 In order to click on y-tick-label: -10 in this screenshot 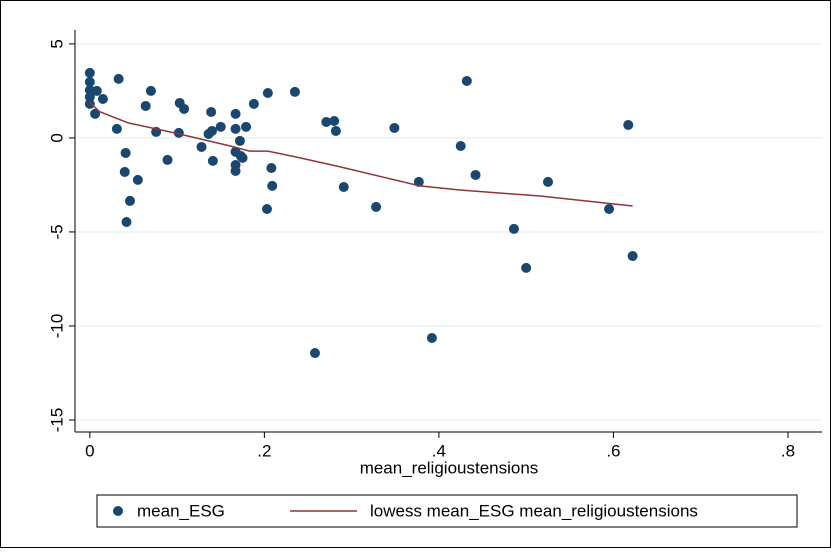, I will do `click(56, 326)`.